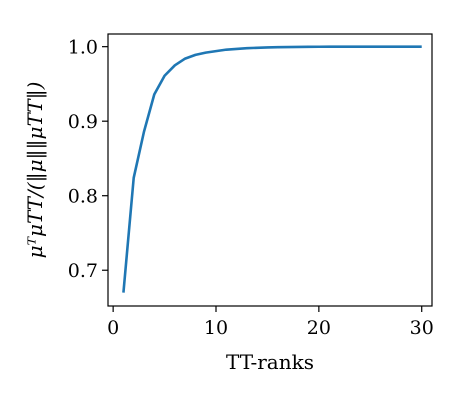 Image resolution: width=467 pixels, height=401 pixels. What do you see at coordinates (88, 159) in the screenshot?
I see `y-axis: 0.7 0.8 0.9 1.0` at bounding box center [88, 159].